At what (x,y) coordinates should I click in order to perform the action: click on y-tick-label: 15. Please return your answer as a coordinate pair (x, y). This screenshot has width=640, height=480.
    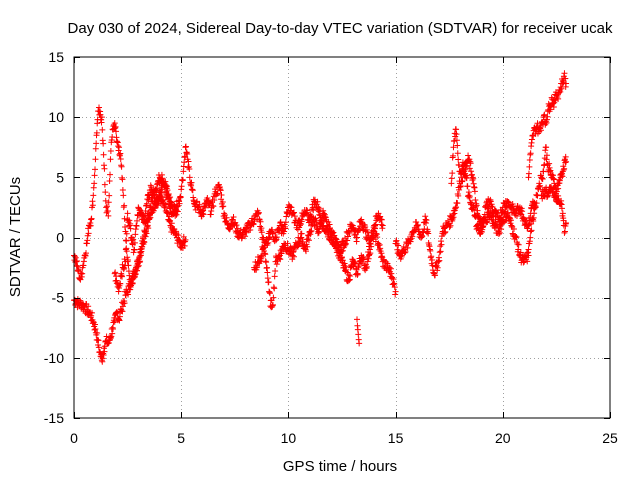
    Looking at the image, I should click on (56, 57).